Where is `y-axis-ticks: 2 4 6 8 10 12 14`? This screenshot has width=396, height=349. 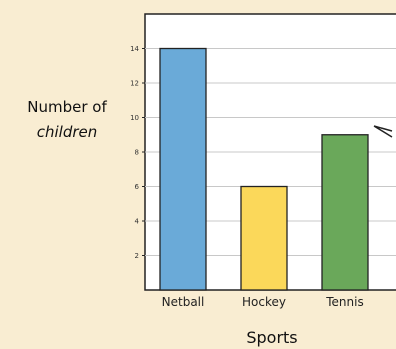 y-axis-ticks: 2 4 6 8 10 12 14 is located at coordinates (137, 152).